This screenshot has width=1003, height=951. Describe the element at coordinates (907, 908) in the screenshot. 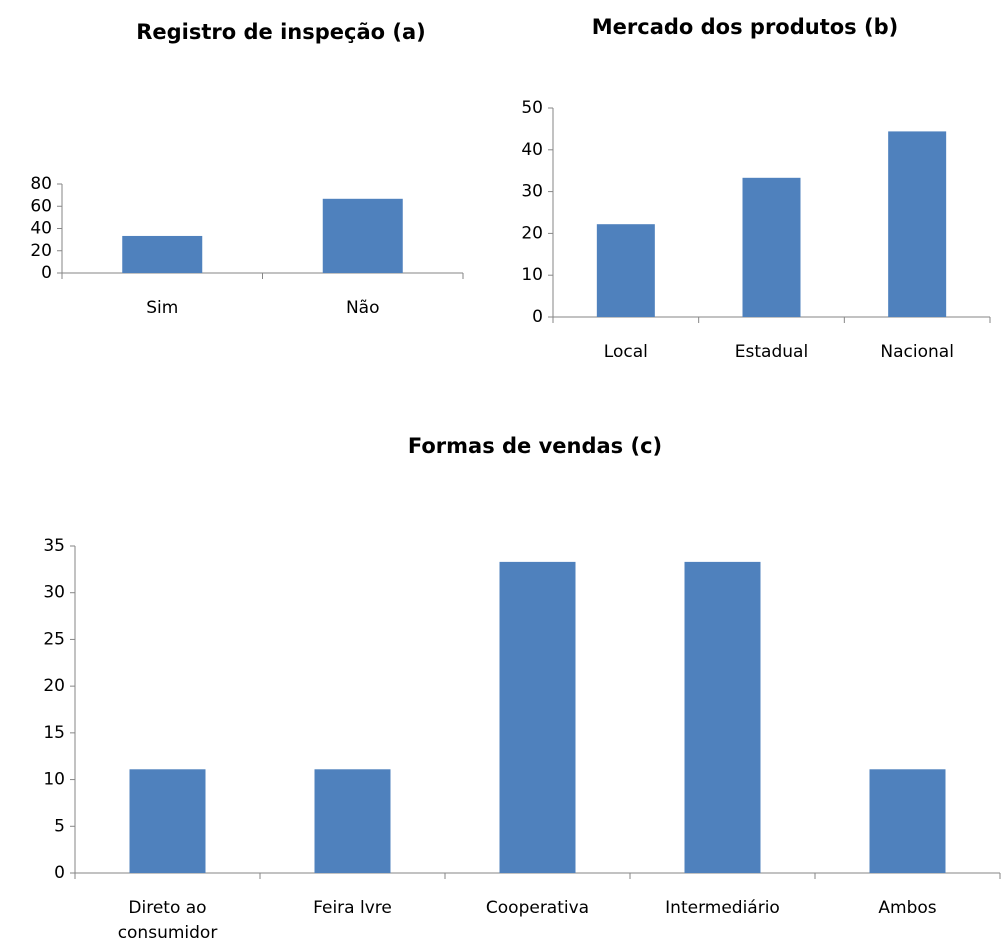

I see `x-tick-label: Ambos` at that location.